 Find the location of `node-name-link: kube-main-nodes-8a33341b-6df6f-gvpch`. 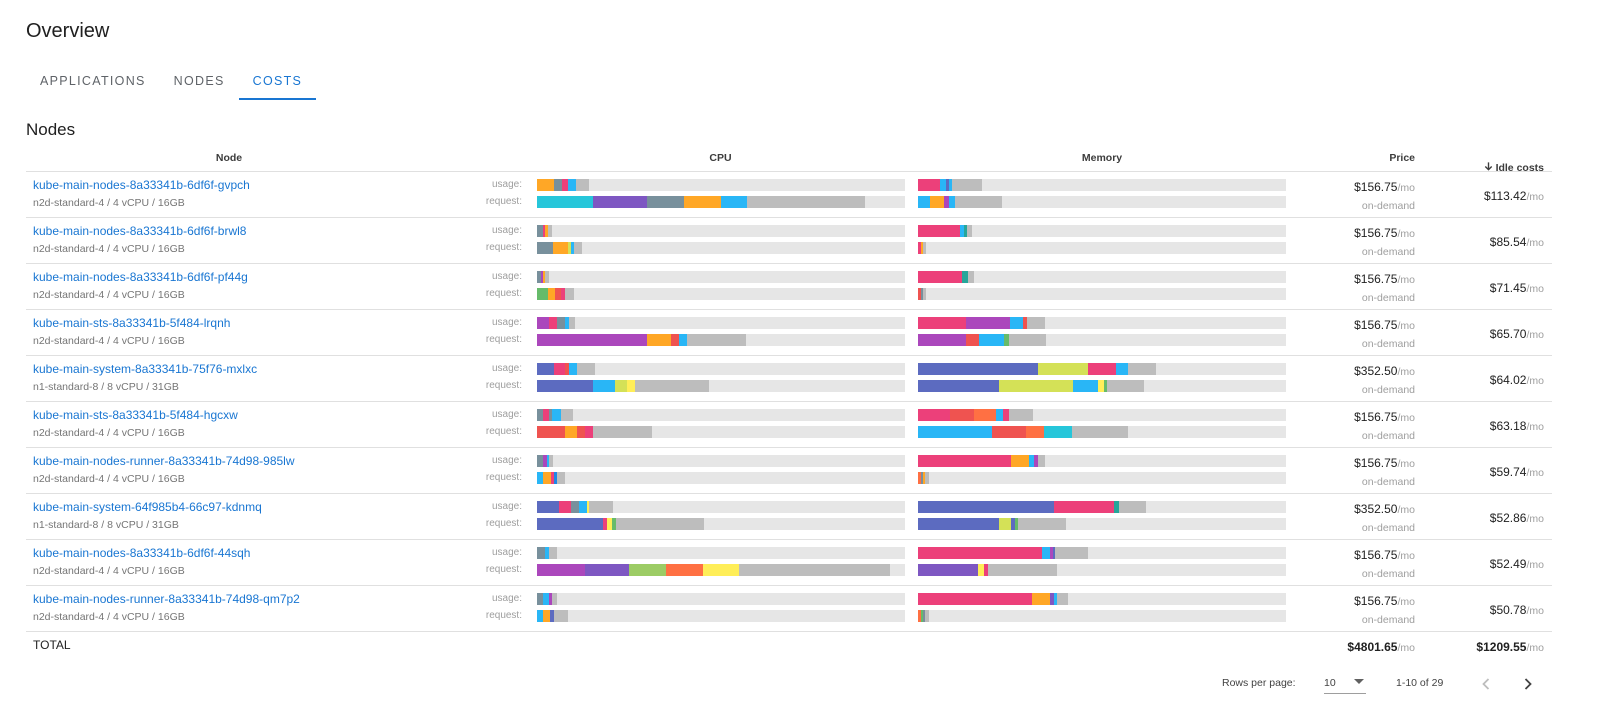

node-name-link: kube-main-nodes-8a33341b-6df6f-gvpch is located at coordinates (141, 185).